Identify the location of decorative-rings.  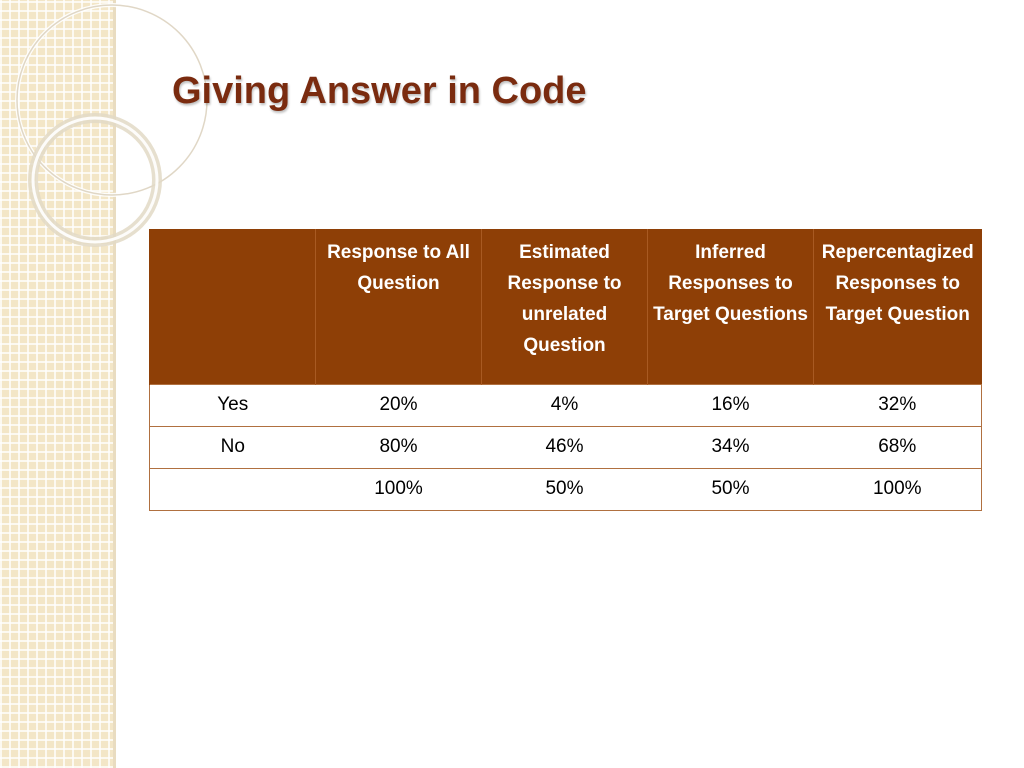
(112, 125).